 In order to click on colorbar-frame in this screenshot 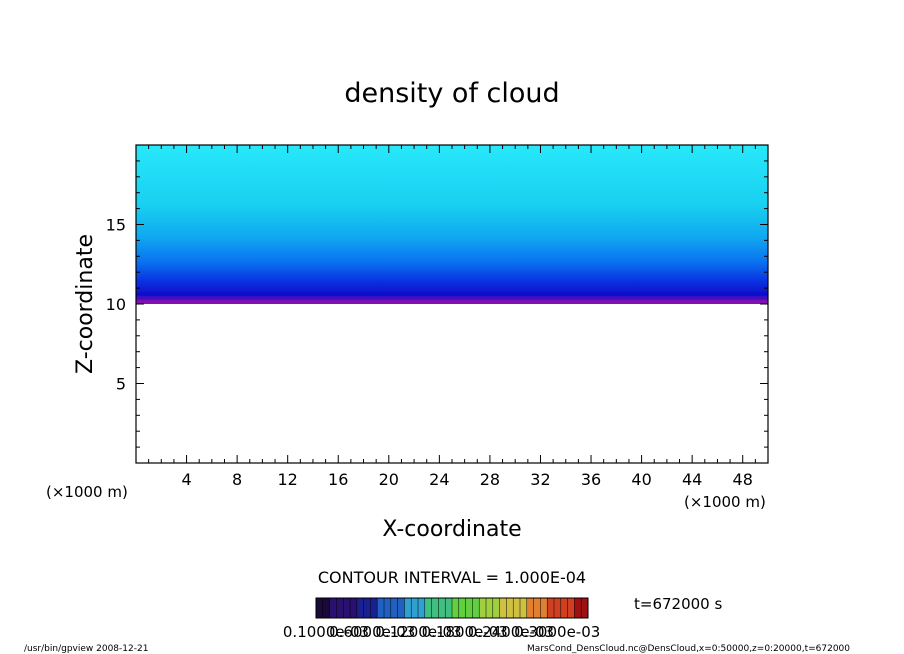, I will do `click(452, 608)`.